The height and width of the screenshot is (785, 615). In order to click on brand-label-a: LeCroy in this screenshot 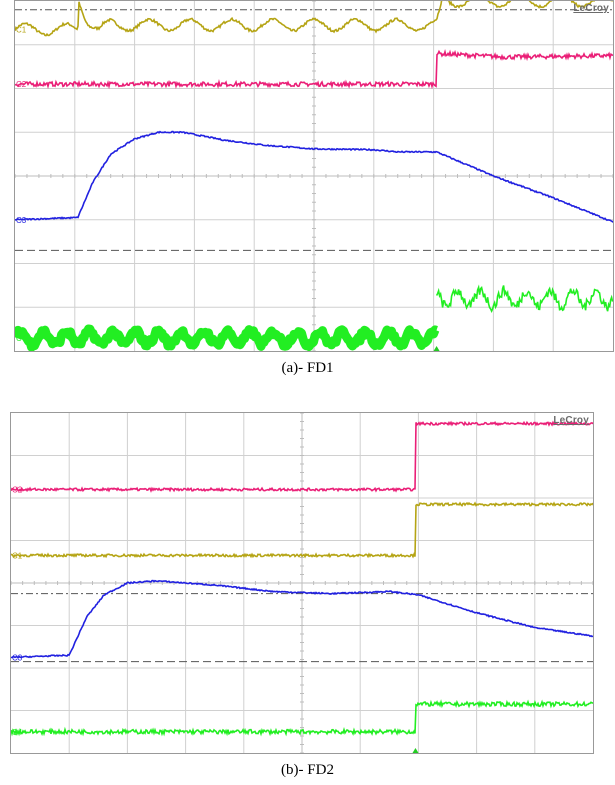, I will do `click(591, 8)`.